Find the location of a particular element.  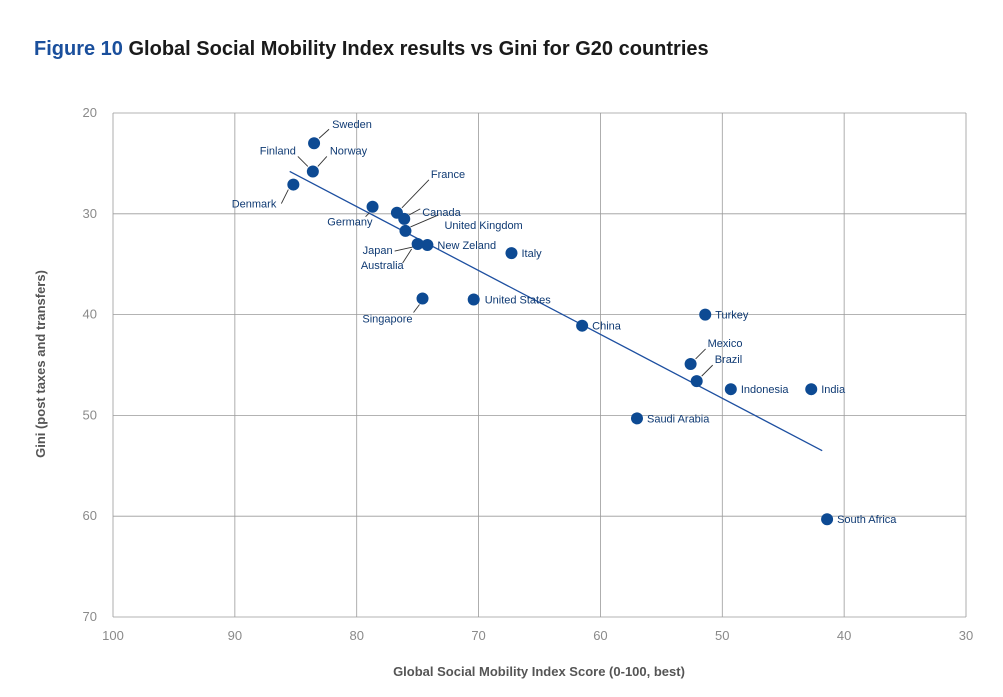

point-label: Singapore is located at coordinates (387, 319).